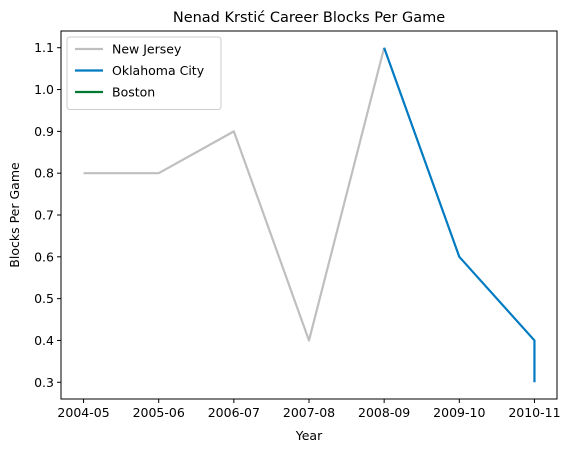 The width and height of the screenshot is (573, 453). I want to click on y-tick-label: 1.0, so click(44, 89).